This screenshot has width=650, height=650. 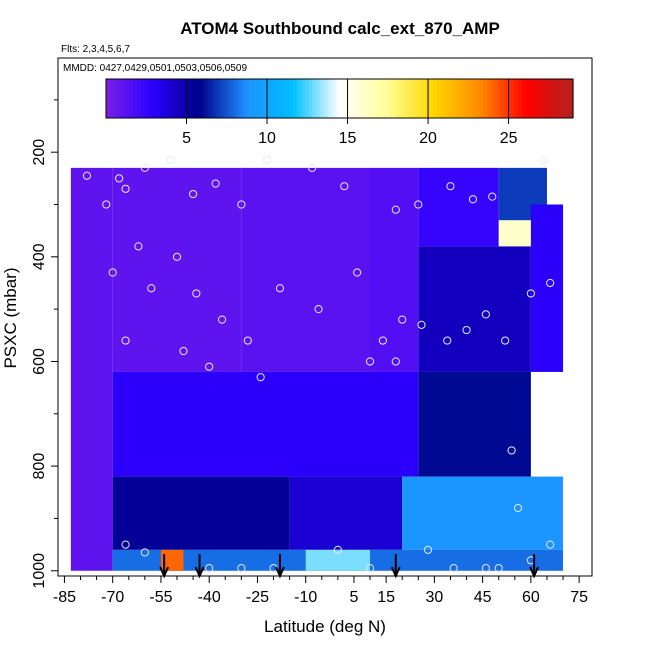 I want to click on colorbar-frame, so click(x=339, y=98).